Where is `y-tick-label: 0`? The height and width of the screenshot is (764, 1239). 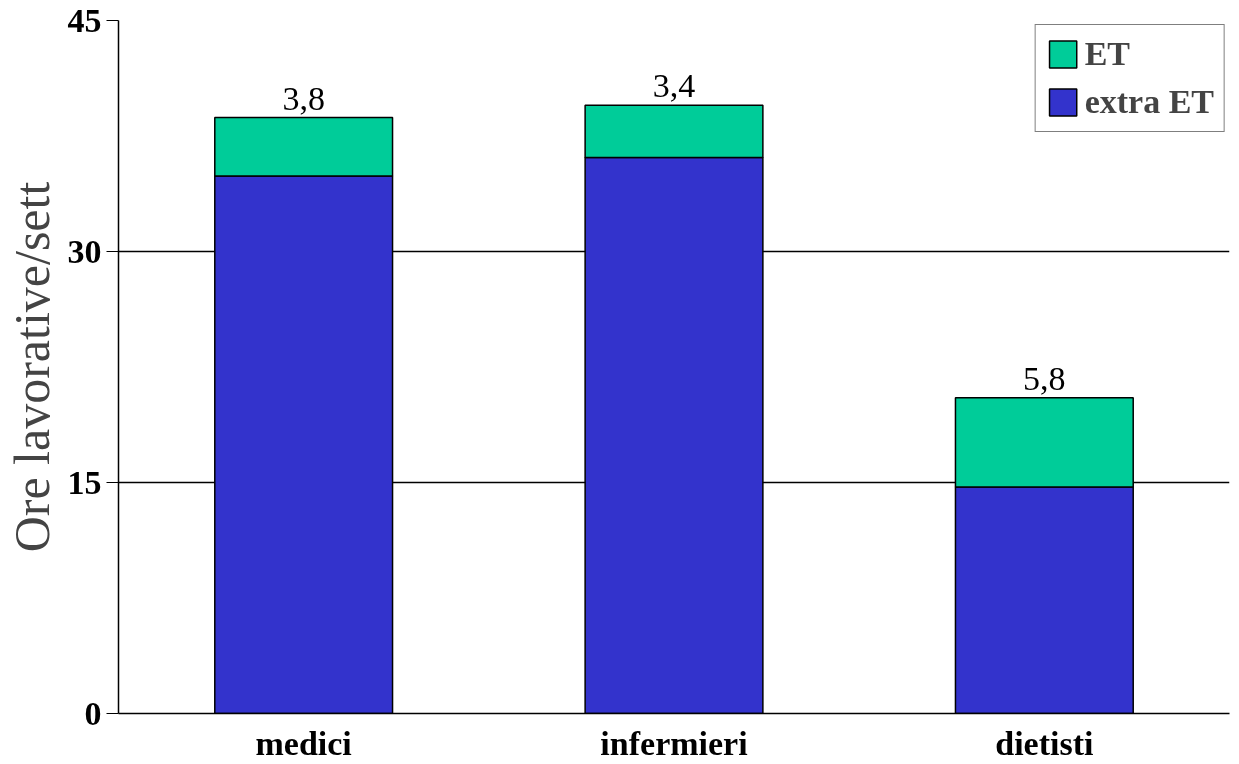
y-tick-label: 0 is located at coordinates (93, 713).